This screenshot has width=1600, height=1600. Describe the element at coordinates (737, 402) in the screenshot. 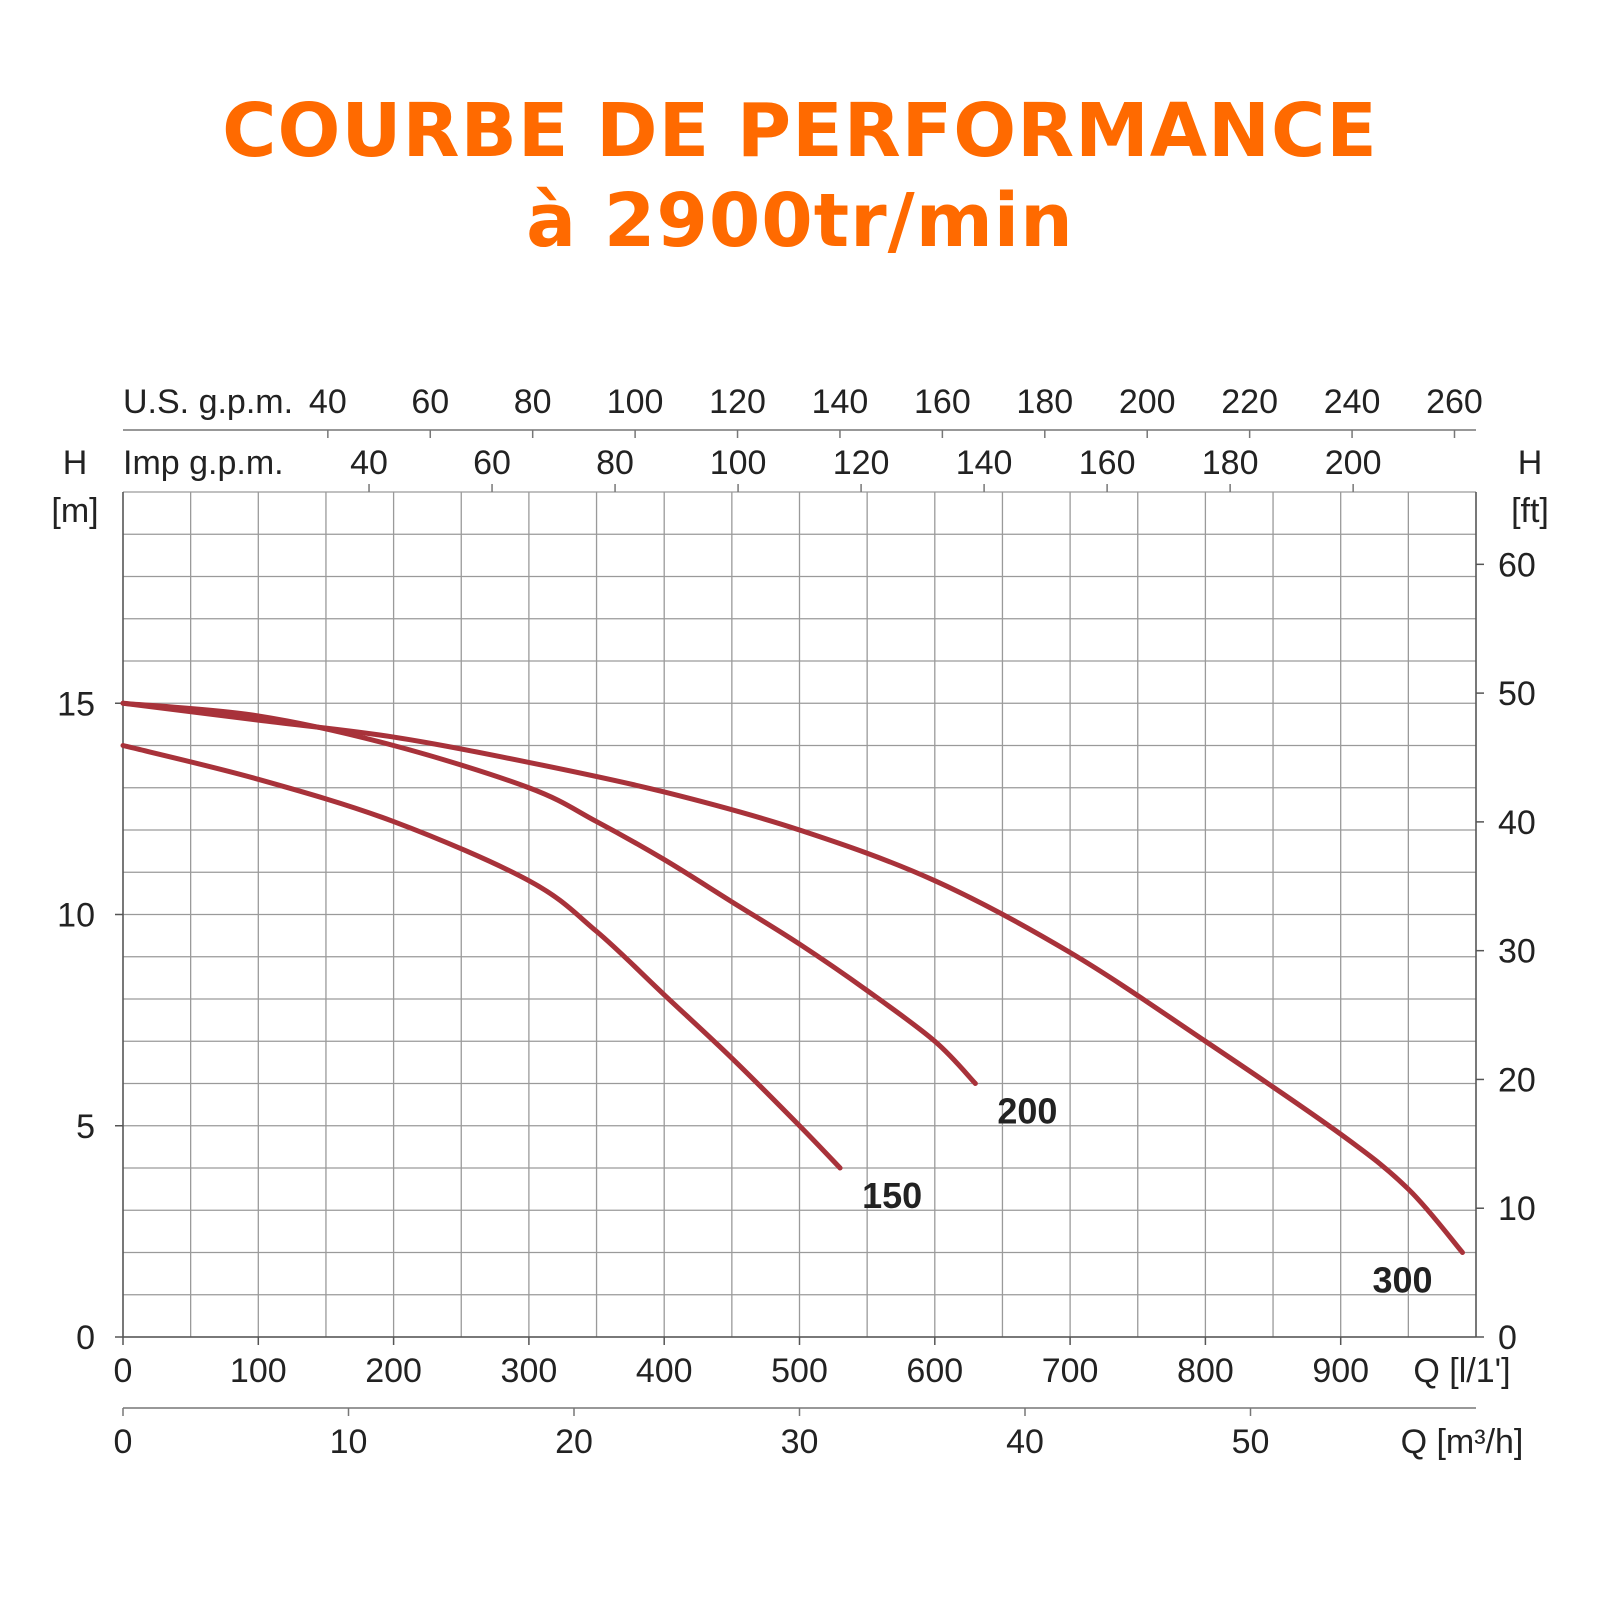

I see `x-tick-label-usgpm: 120` at that location.